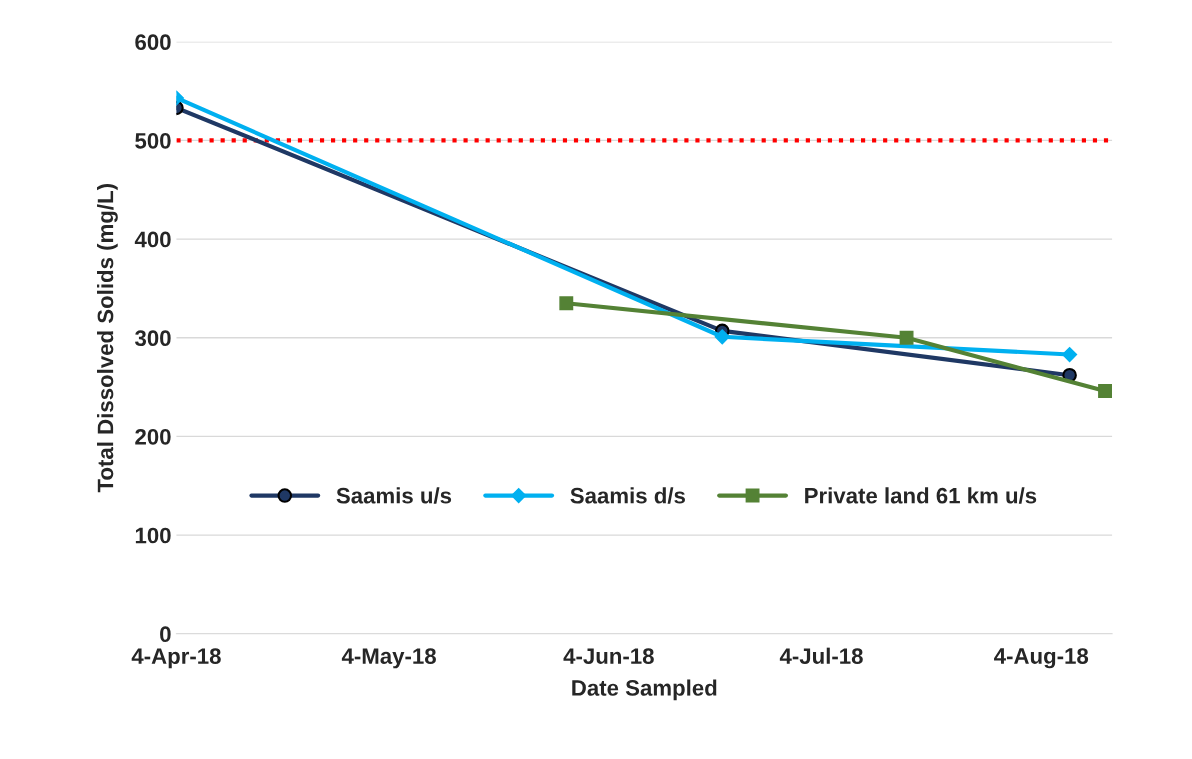  Describe the element at coordinates (152, 239) in the screenshot. I see `y-tick-label: 400` at that location.